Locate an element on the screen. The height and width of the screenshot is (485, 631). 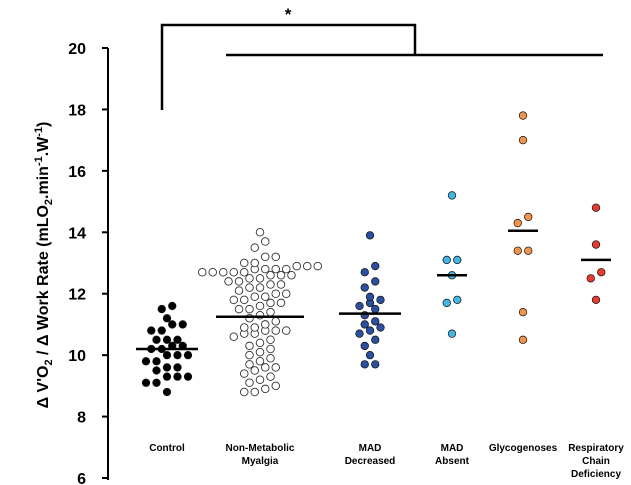
ylabel-part-c: .min is located at coordinates (43, 182).